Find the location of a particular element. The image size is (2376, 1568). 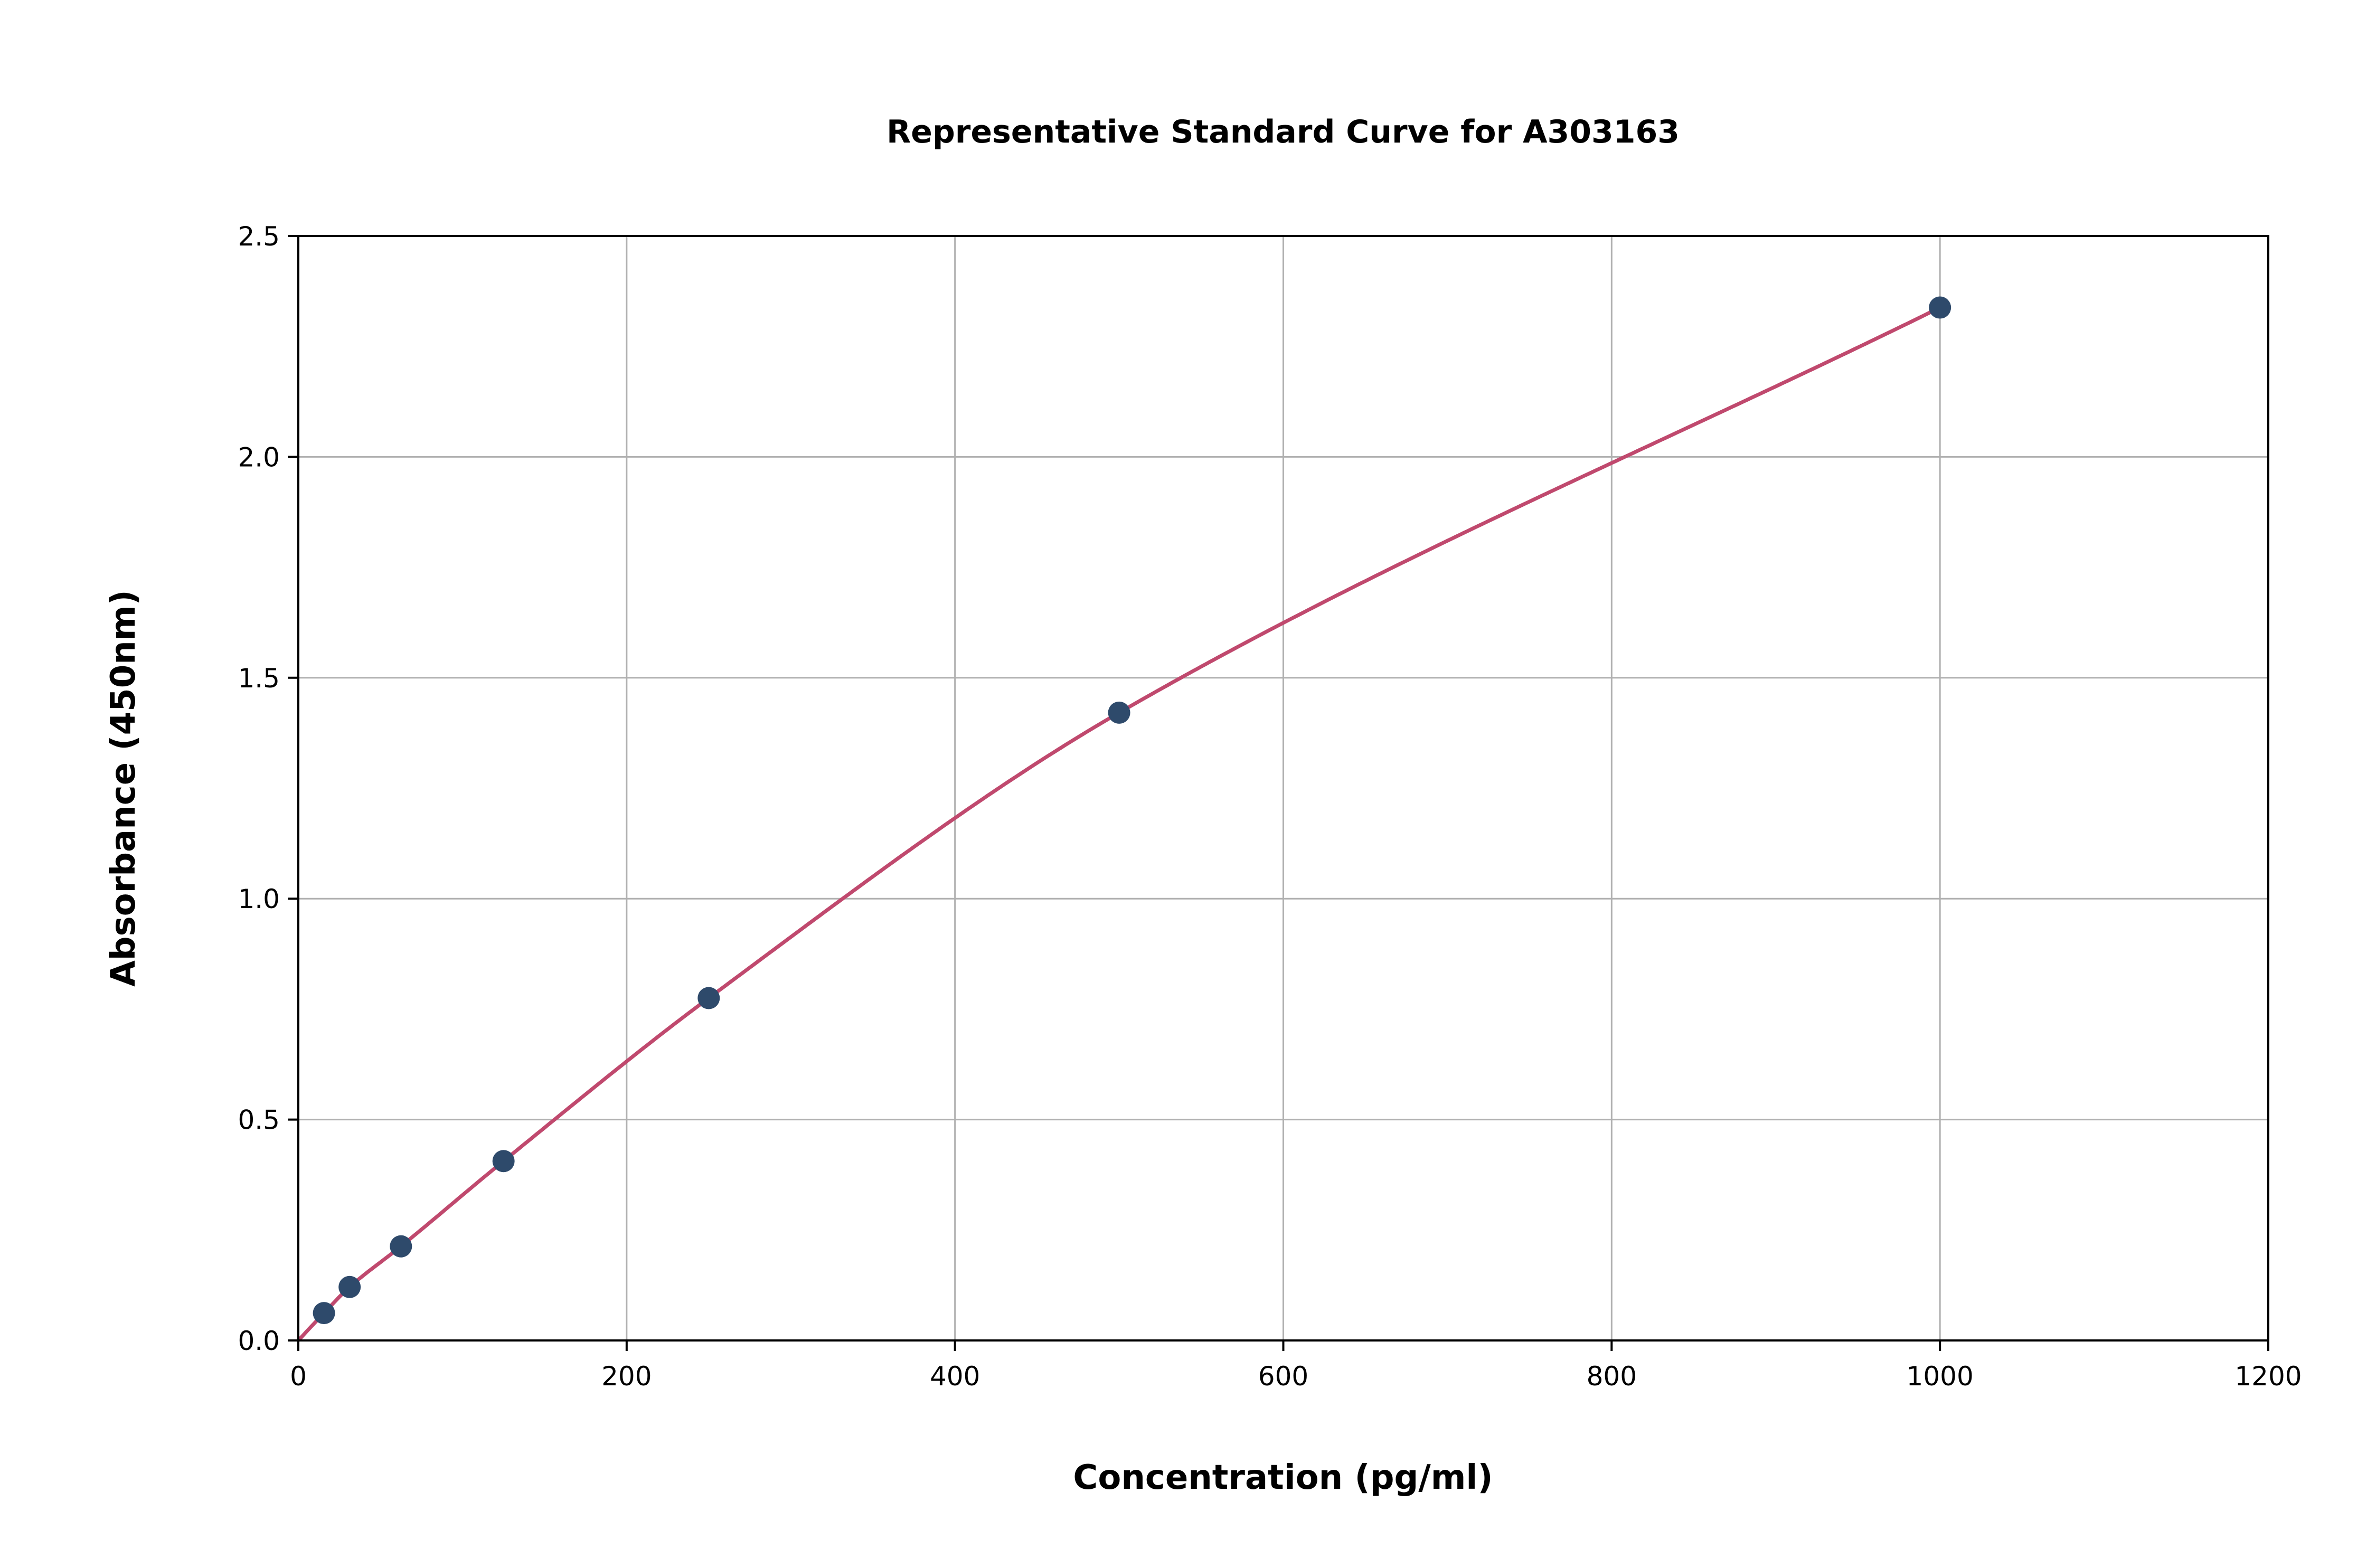

x-axis-ticks: 0 200 400 600 800 1000 1200 is located at coordinates (1296, 1366).